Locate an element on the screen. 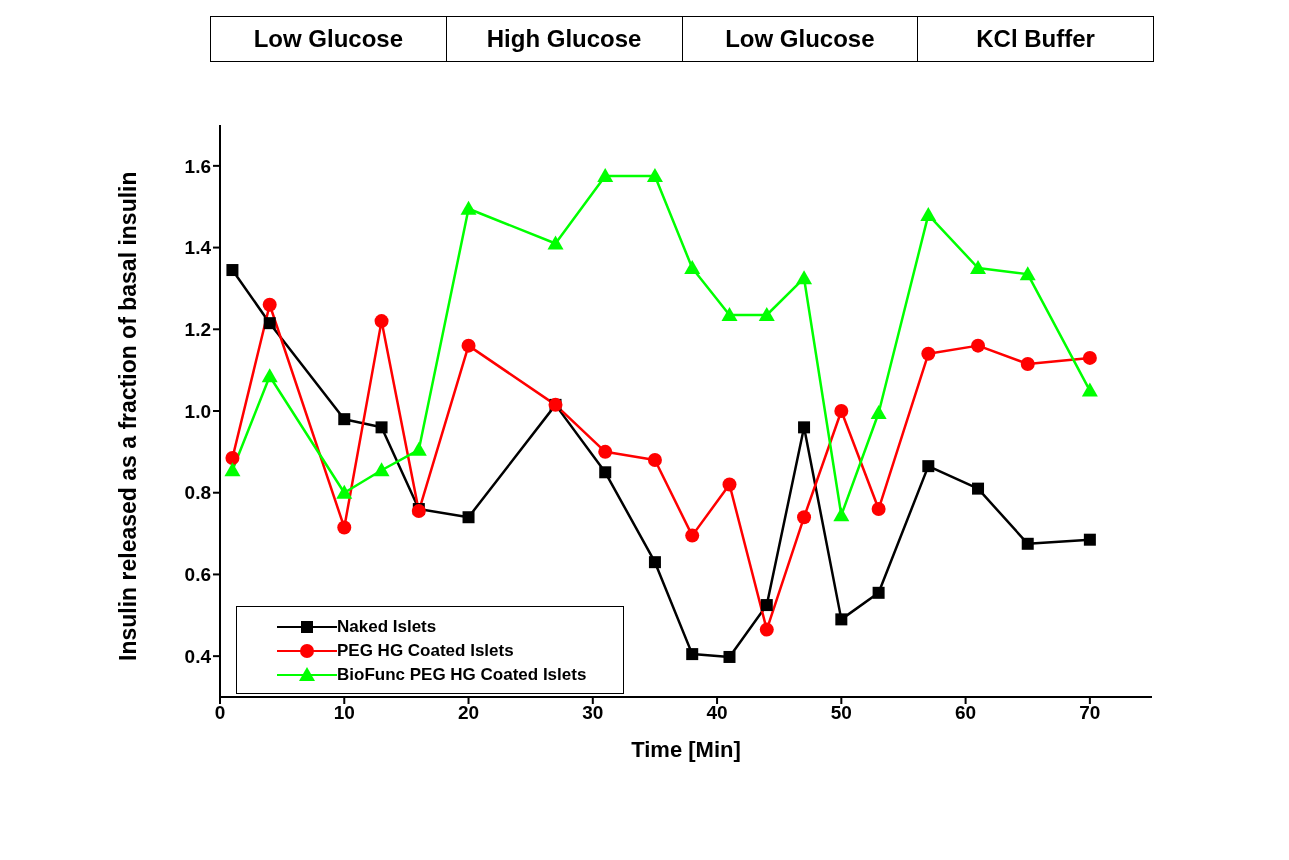  text: High Glucose is located at coordinates (564, 39).